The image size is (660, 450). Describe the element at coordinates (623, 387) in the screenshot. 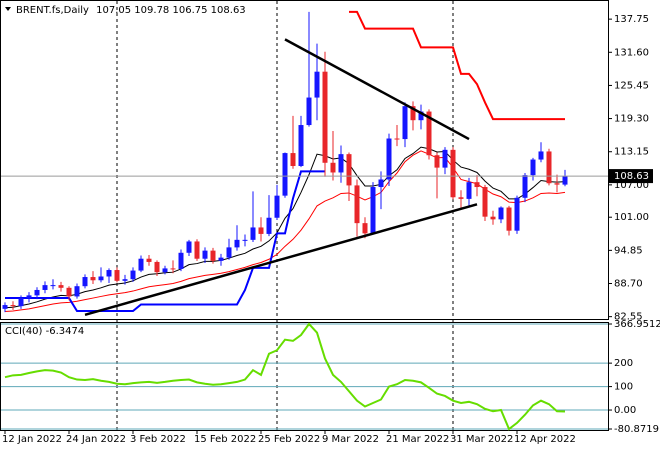

I see `y-tick-label: 100` at that location.